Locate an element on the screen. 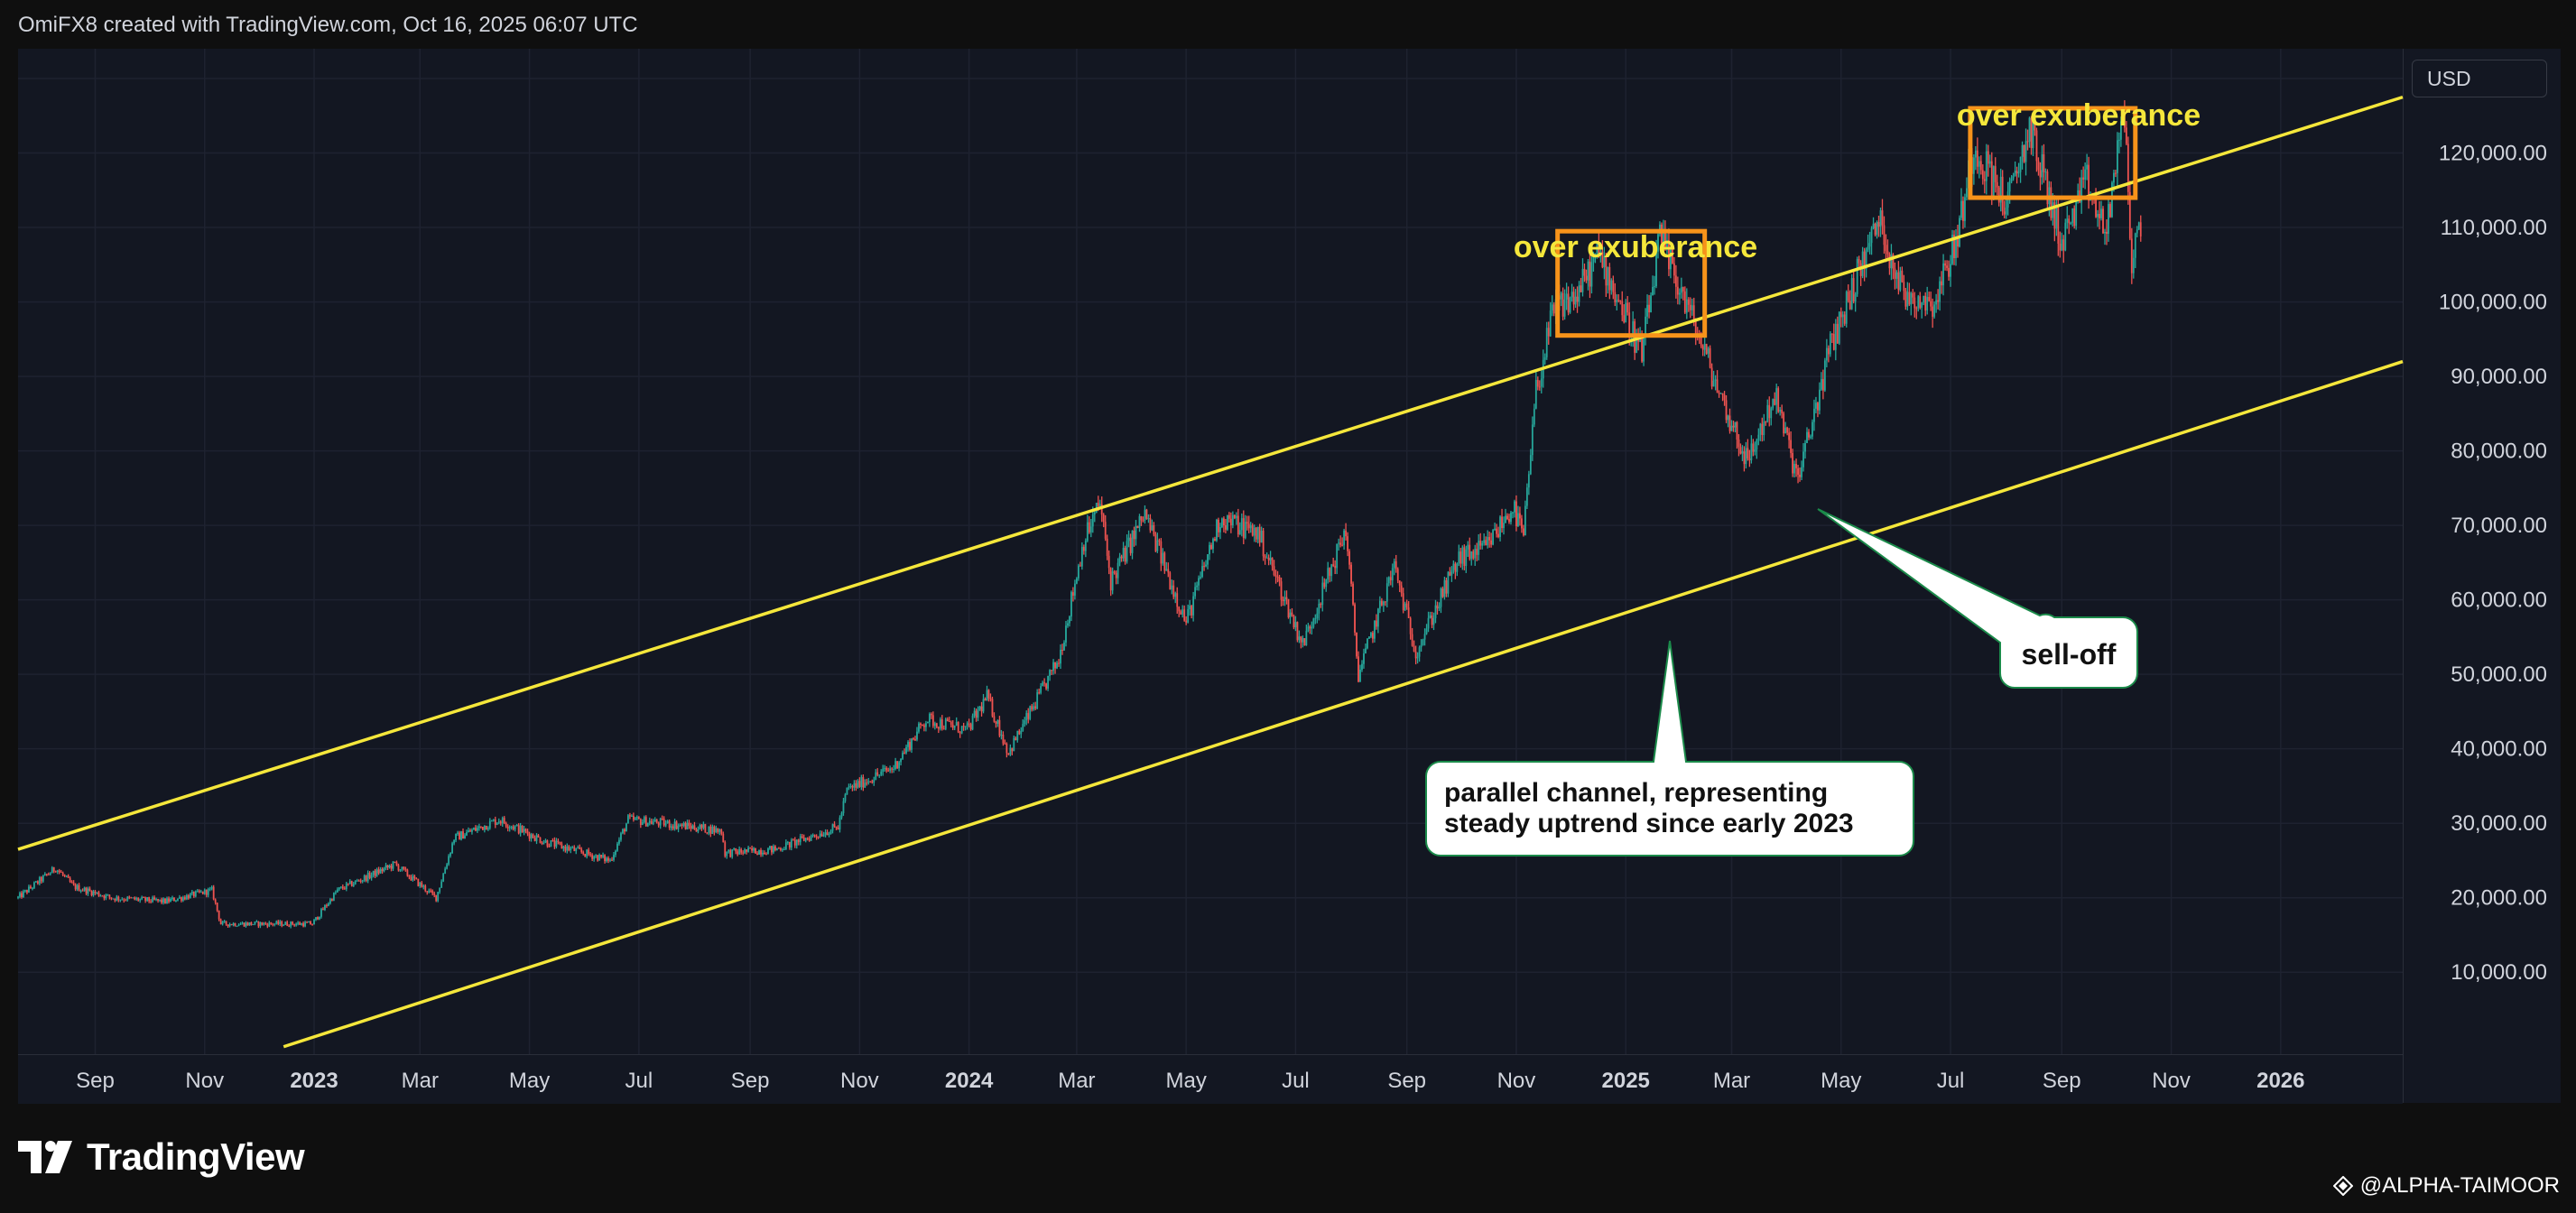 The width and height of the screenshot is (2576, 1213). time-axis is located at coordinates (1210, 1079).